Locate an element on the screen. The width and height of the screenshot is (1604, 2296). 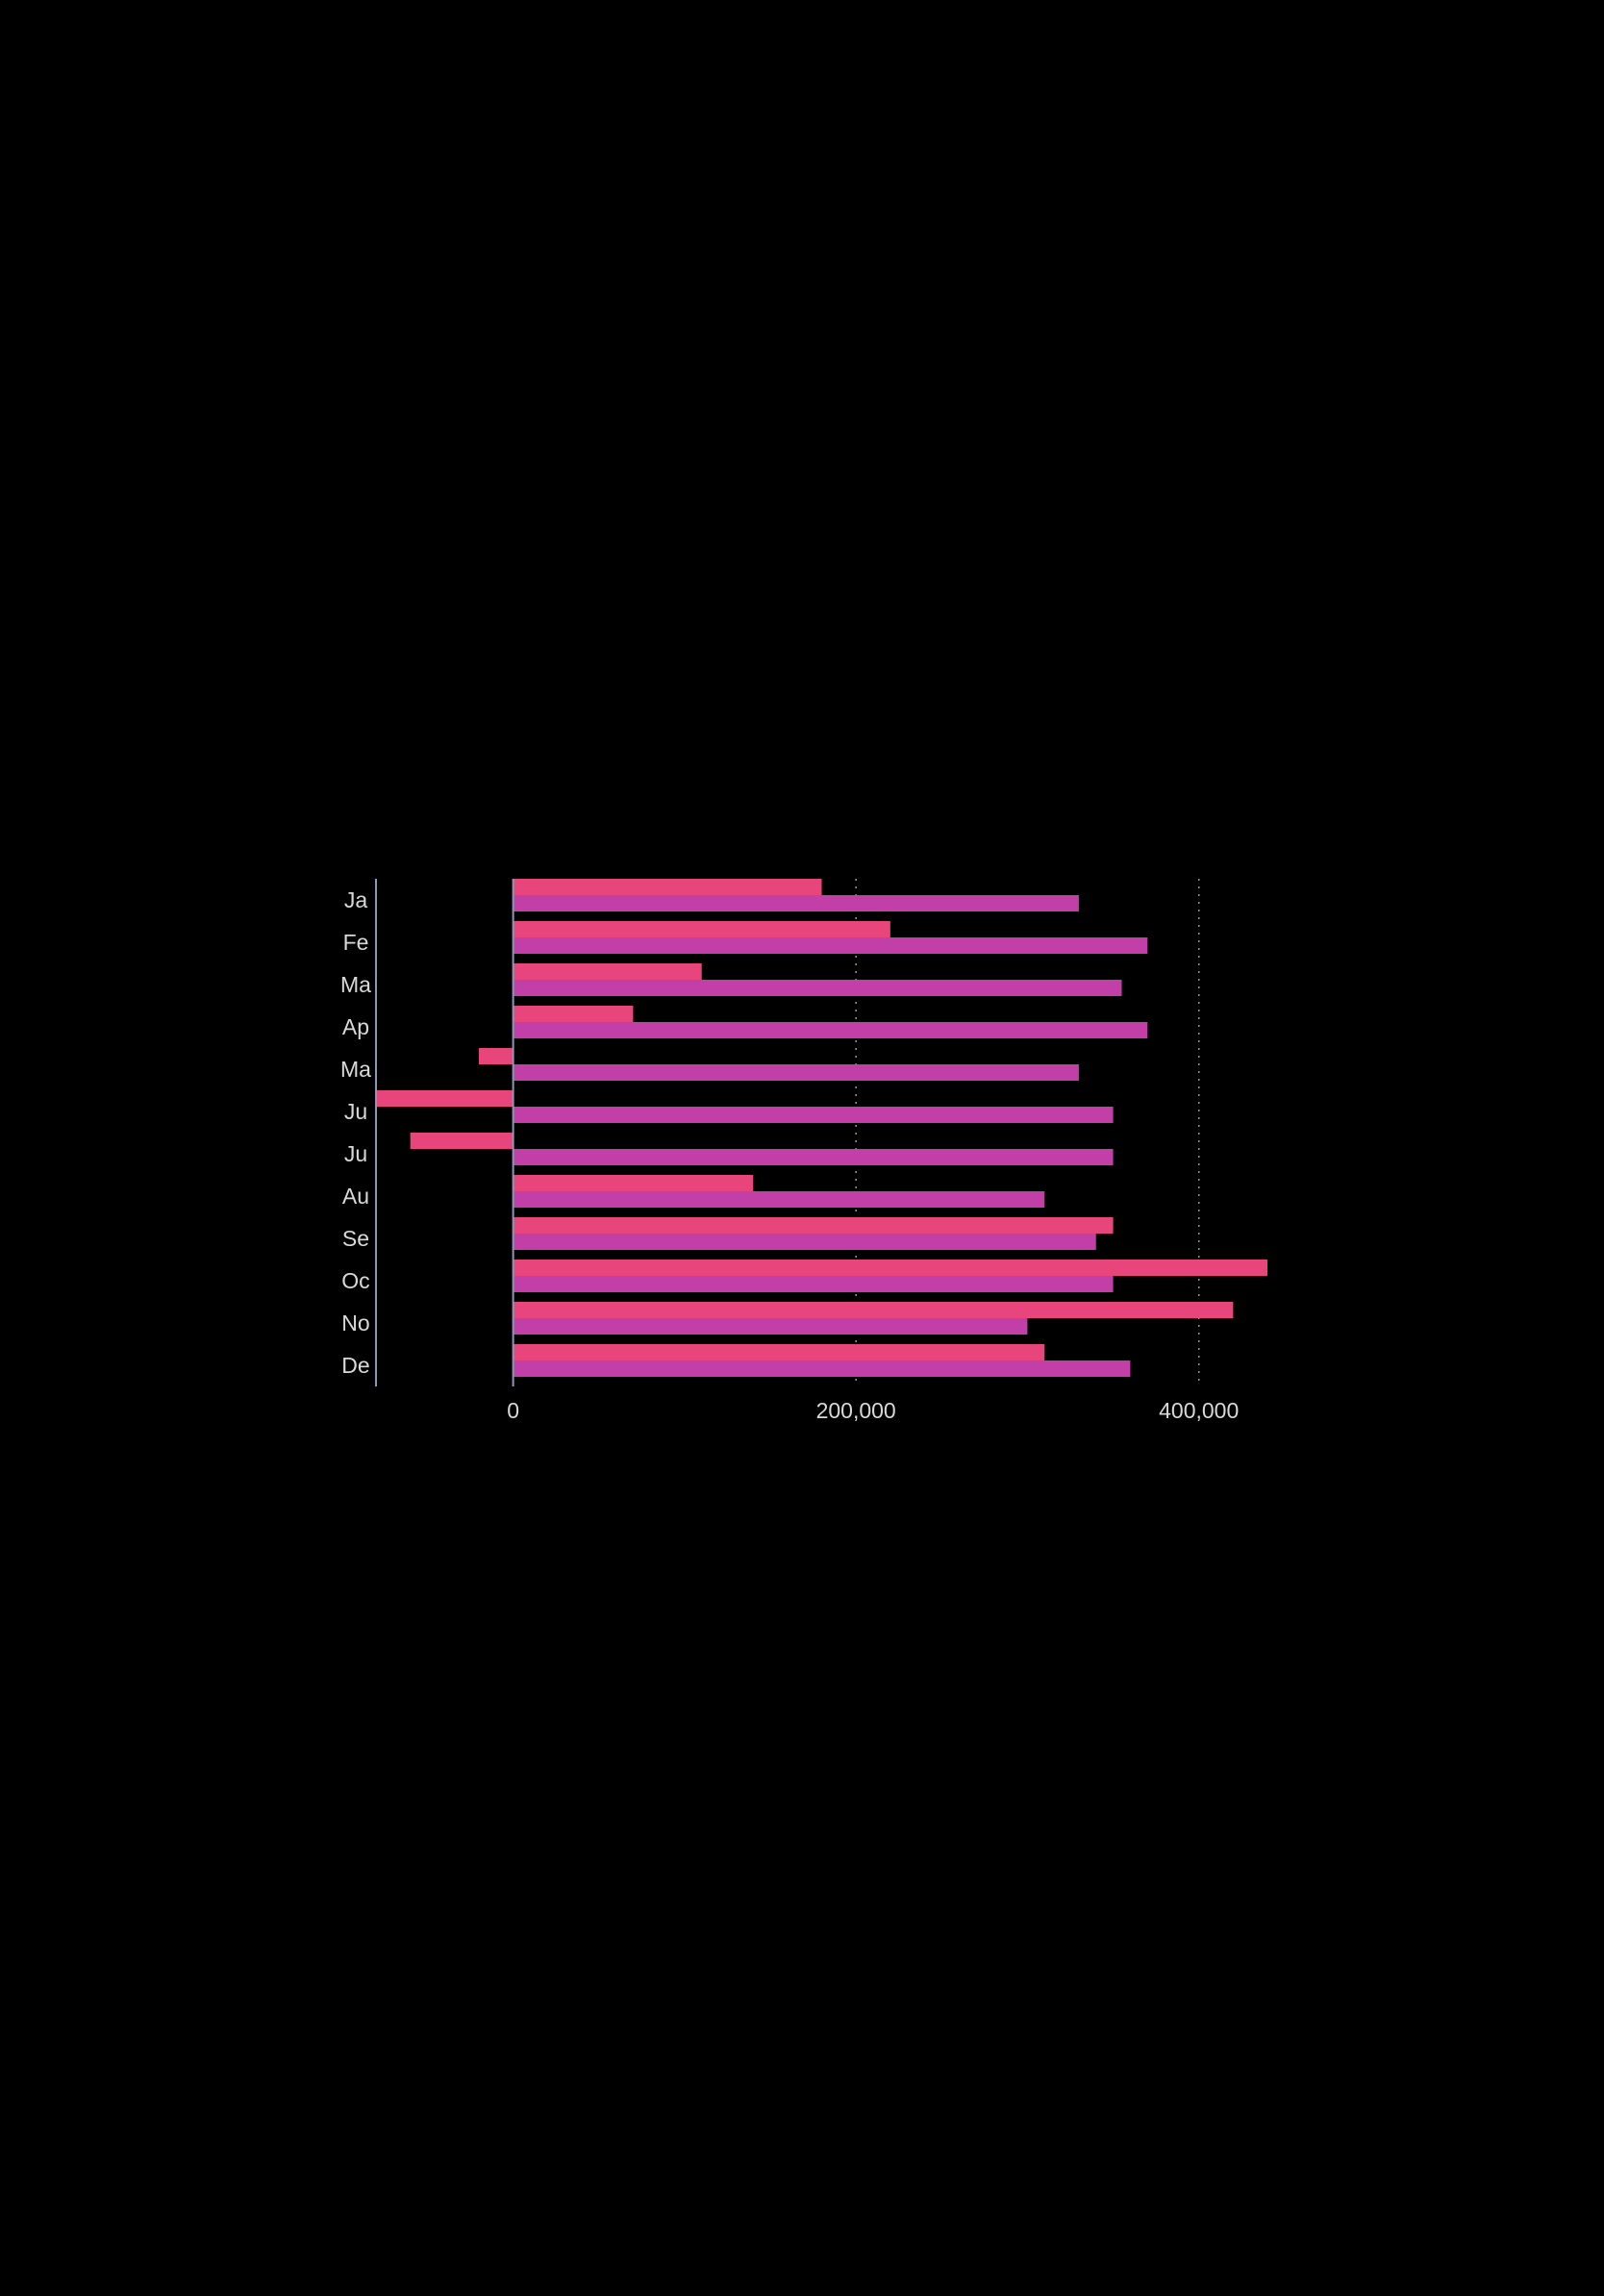
x-tick-label: 200,000 is located at coordinates (856, 1410).